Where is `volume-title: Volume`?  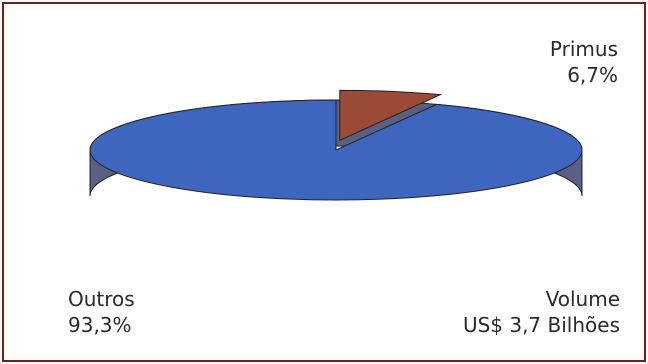
volume-title: Volume is located at coordinates (582, 299).